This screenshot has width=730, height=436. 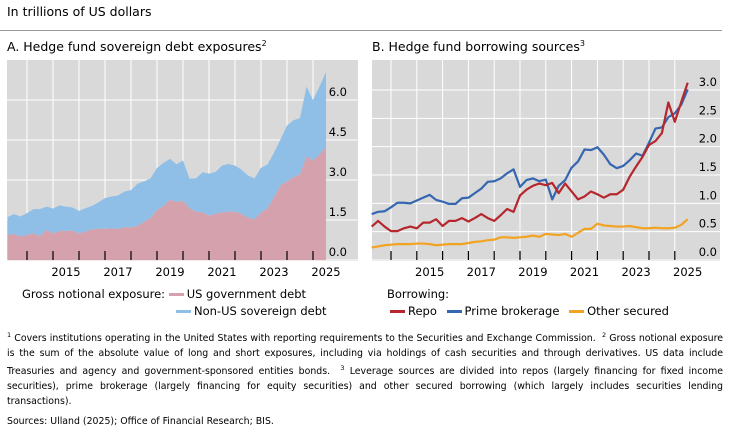 I want to click on y-tick-label: 4.5, so click(x=338, y=132).